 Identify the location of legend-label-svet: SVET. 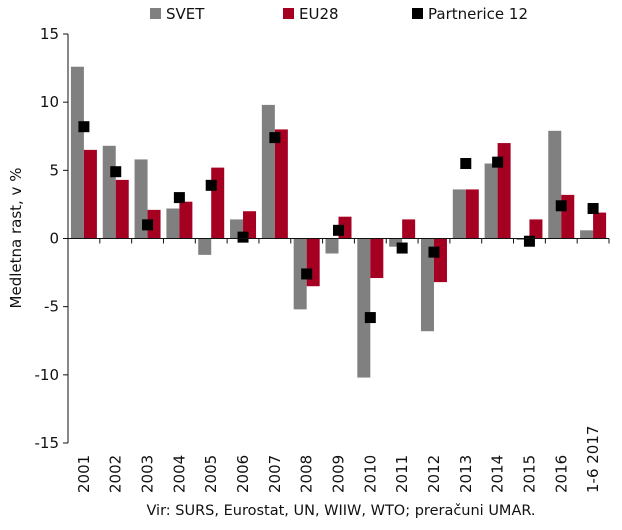
(185, 14).